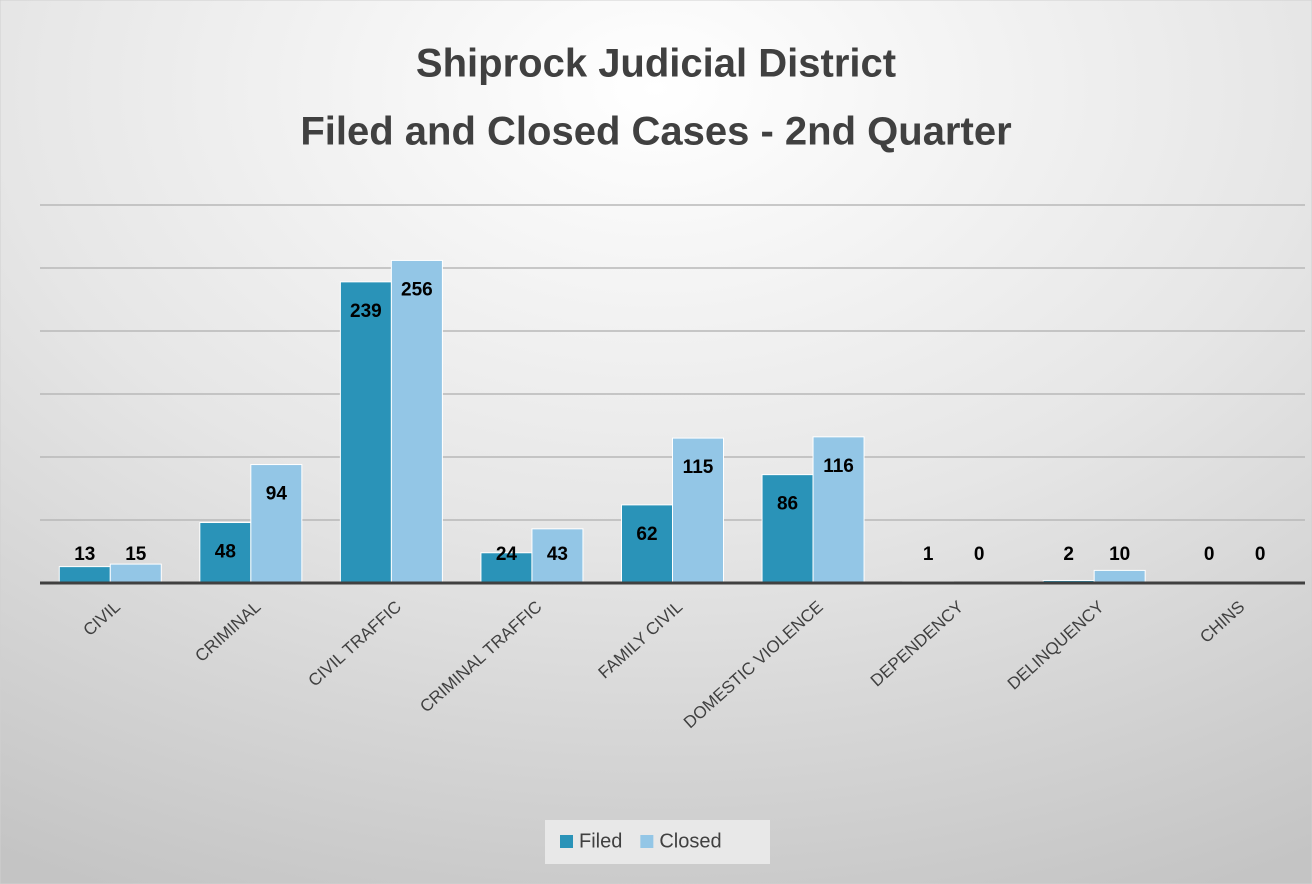 This screenshot has width=1312, height=884. Describe the element at coordinates (787, 504) in the screenshot. I see `data-label: 86` at that location.